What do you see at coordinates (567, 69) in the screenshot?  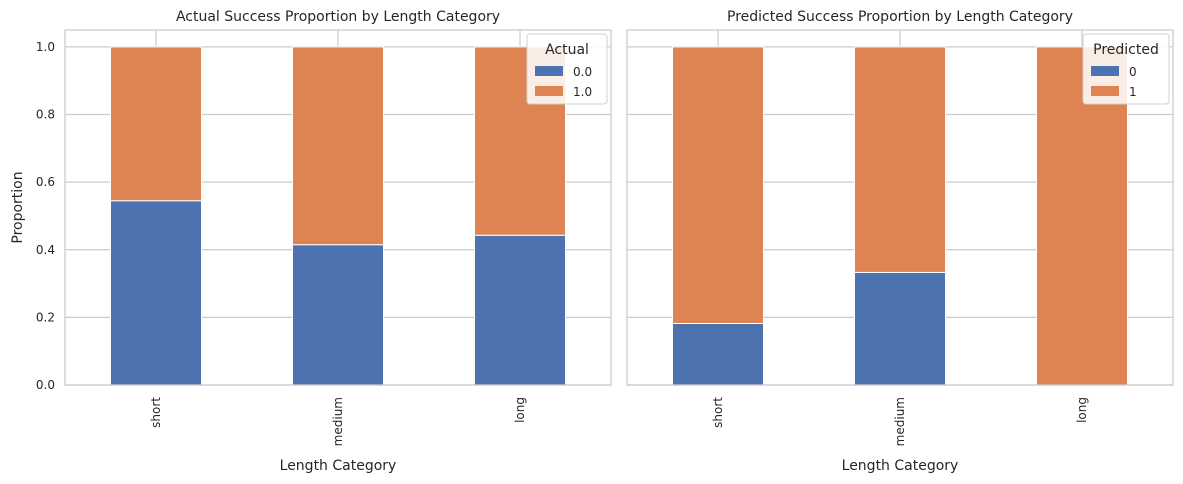 I see `legend: Actual 0.0 1.0` at bounding box center [567, 69].